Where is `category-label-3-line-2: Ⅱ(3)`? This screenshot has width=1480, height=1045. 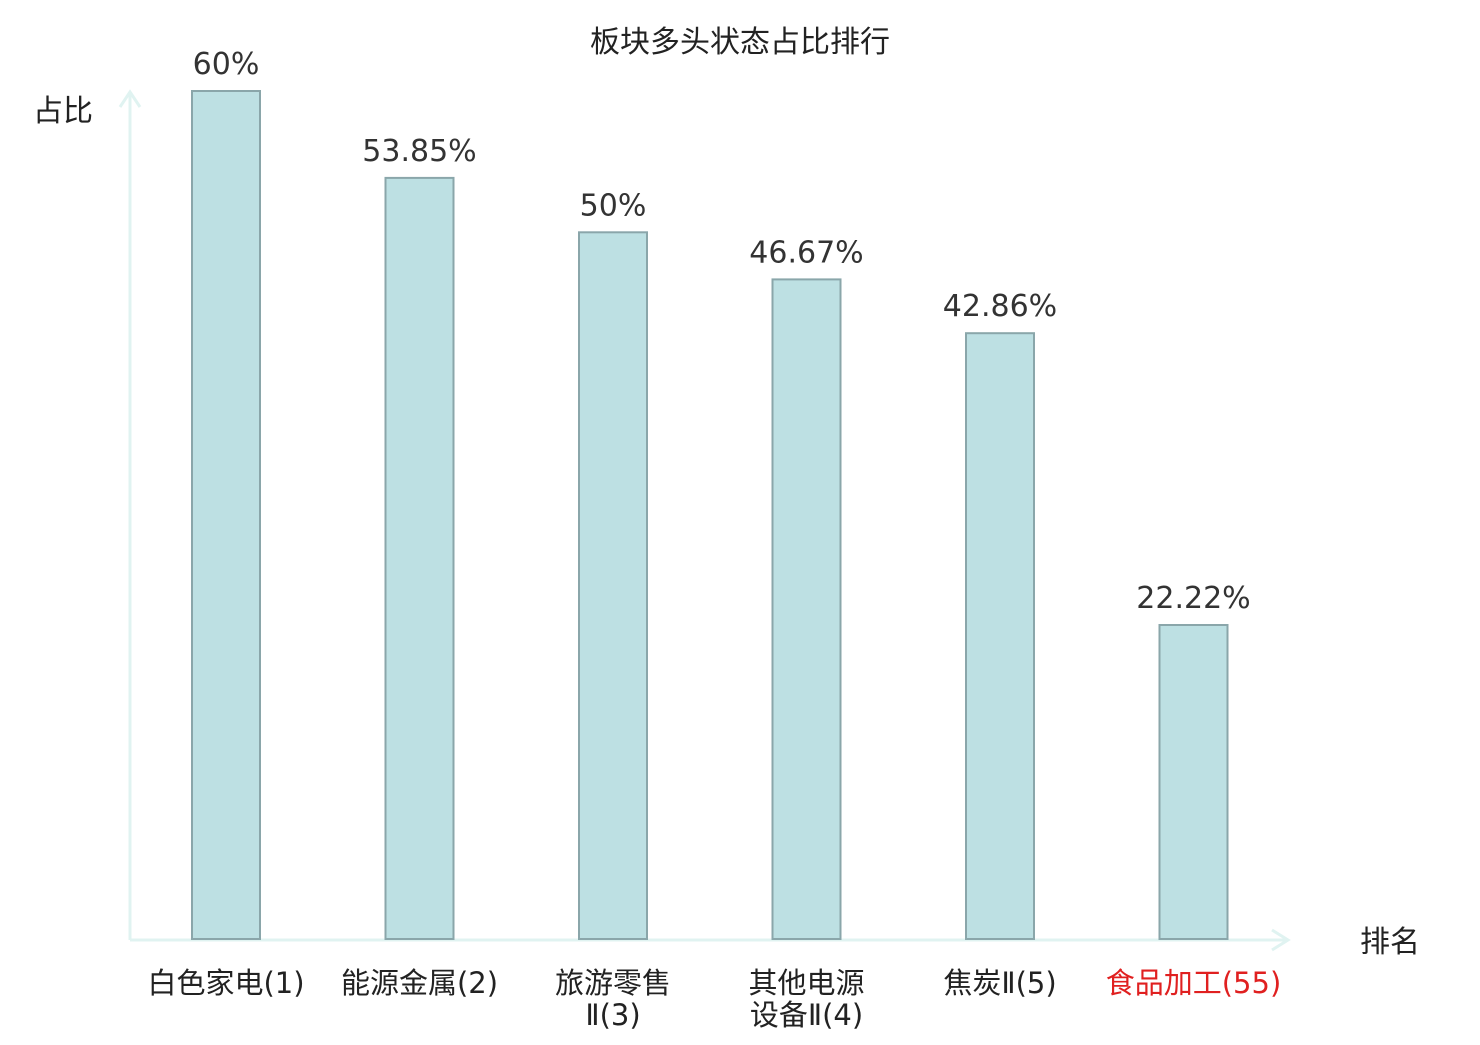
category-label-3-line-2: Ⅱ(3) is located at coordinates (612, 1015).